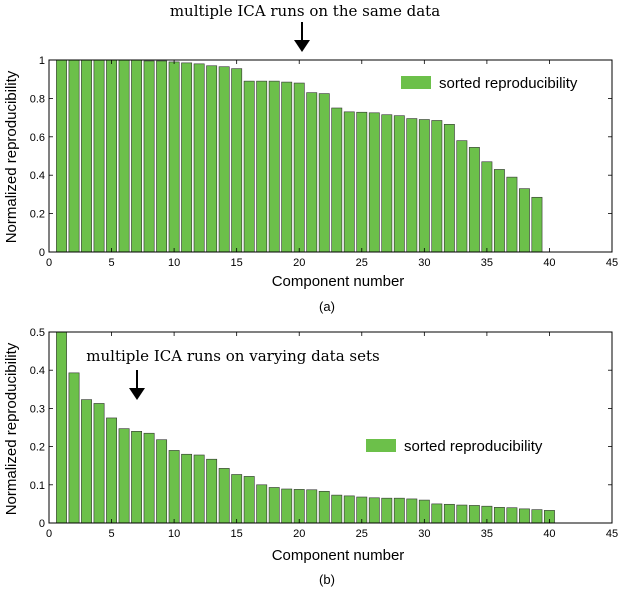 Image resolution: width=623 pixels, height=593 pixels. Describe the element at coordinates (487, 263) in the screenshot. I see `x-tick-label-a-35: 35` at that location.